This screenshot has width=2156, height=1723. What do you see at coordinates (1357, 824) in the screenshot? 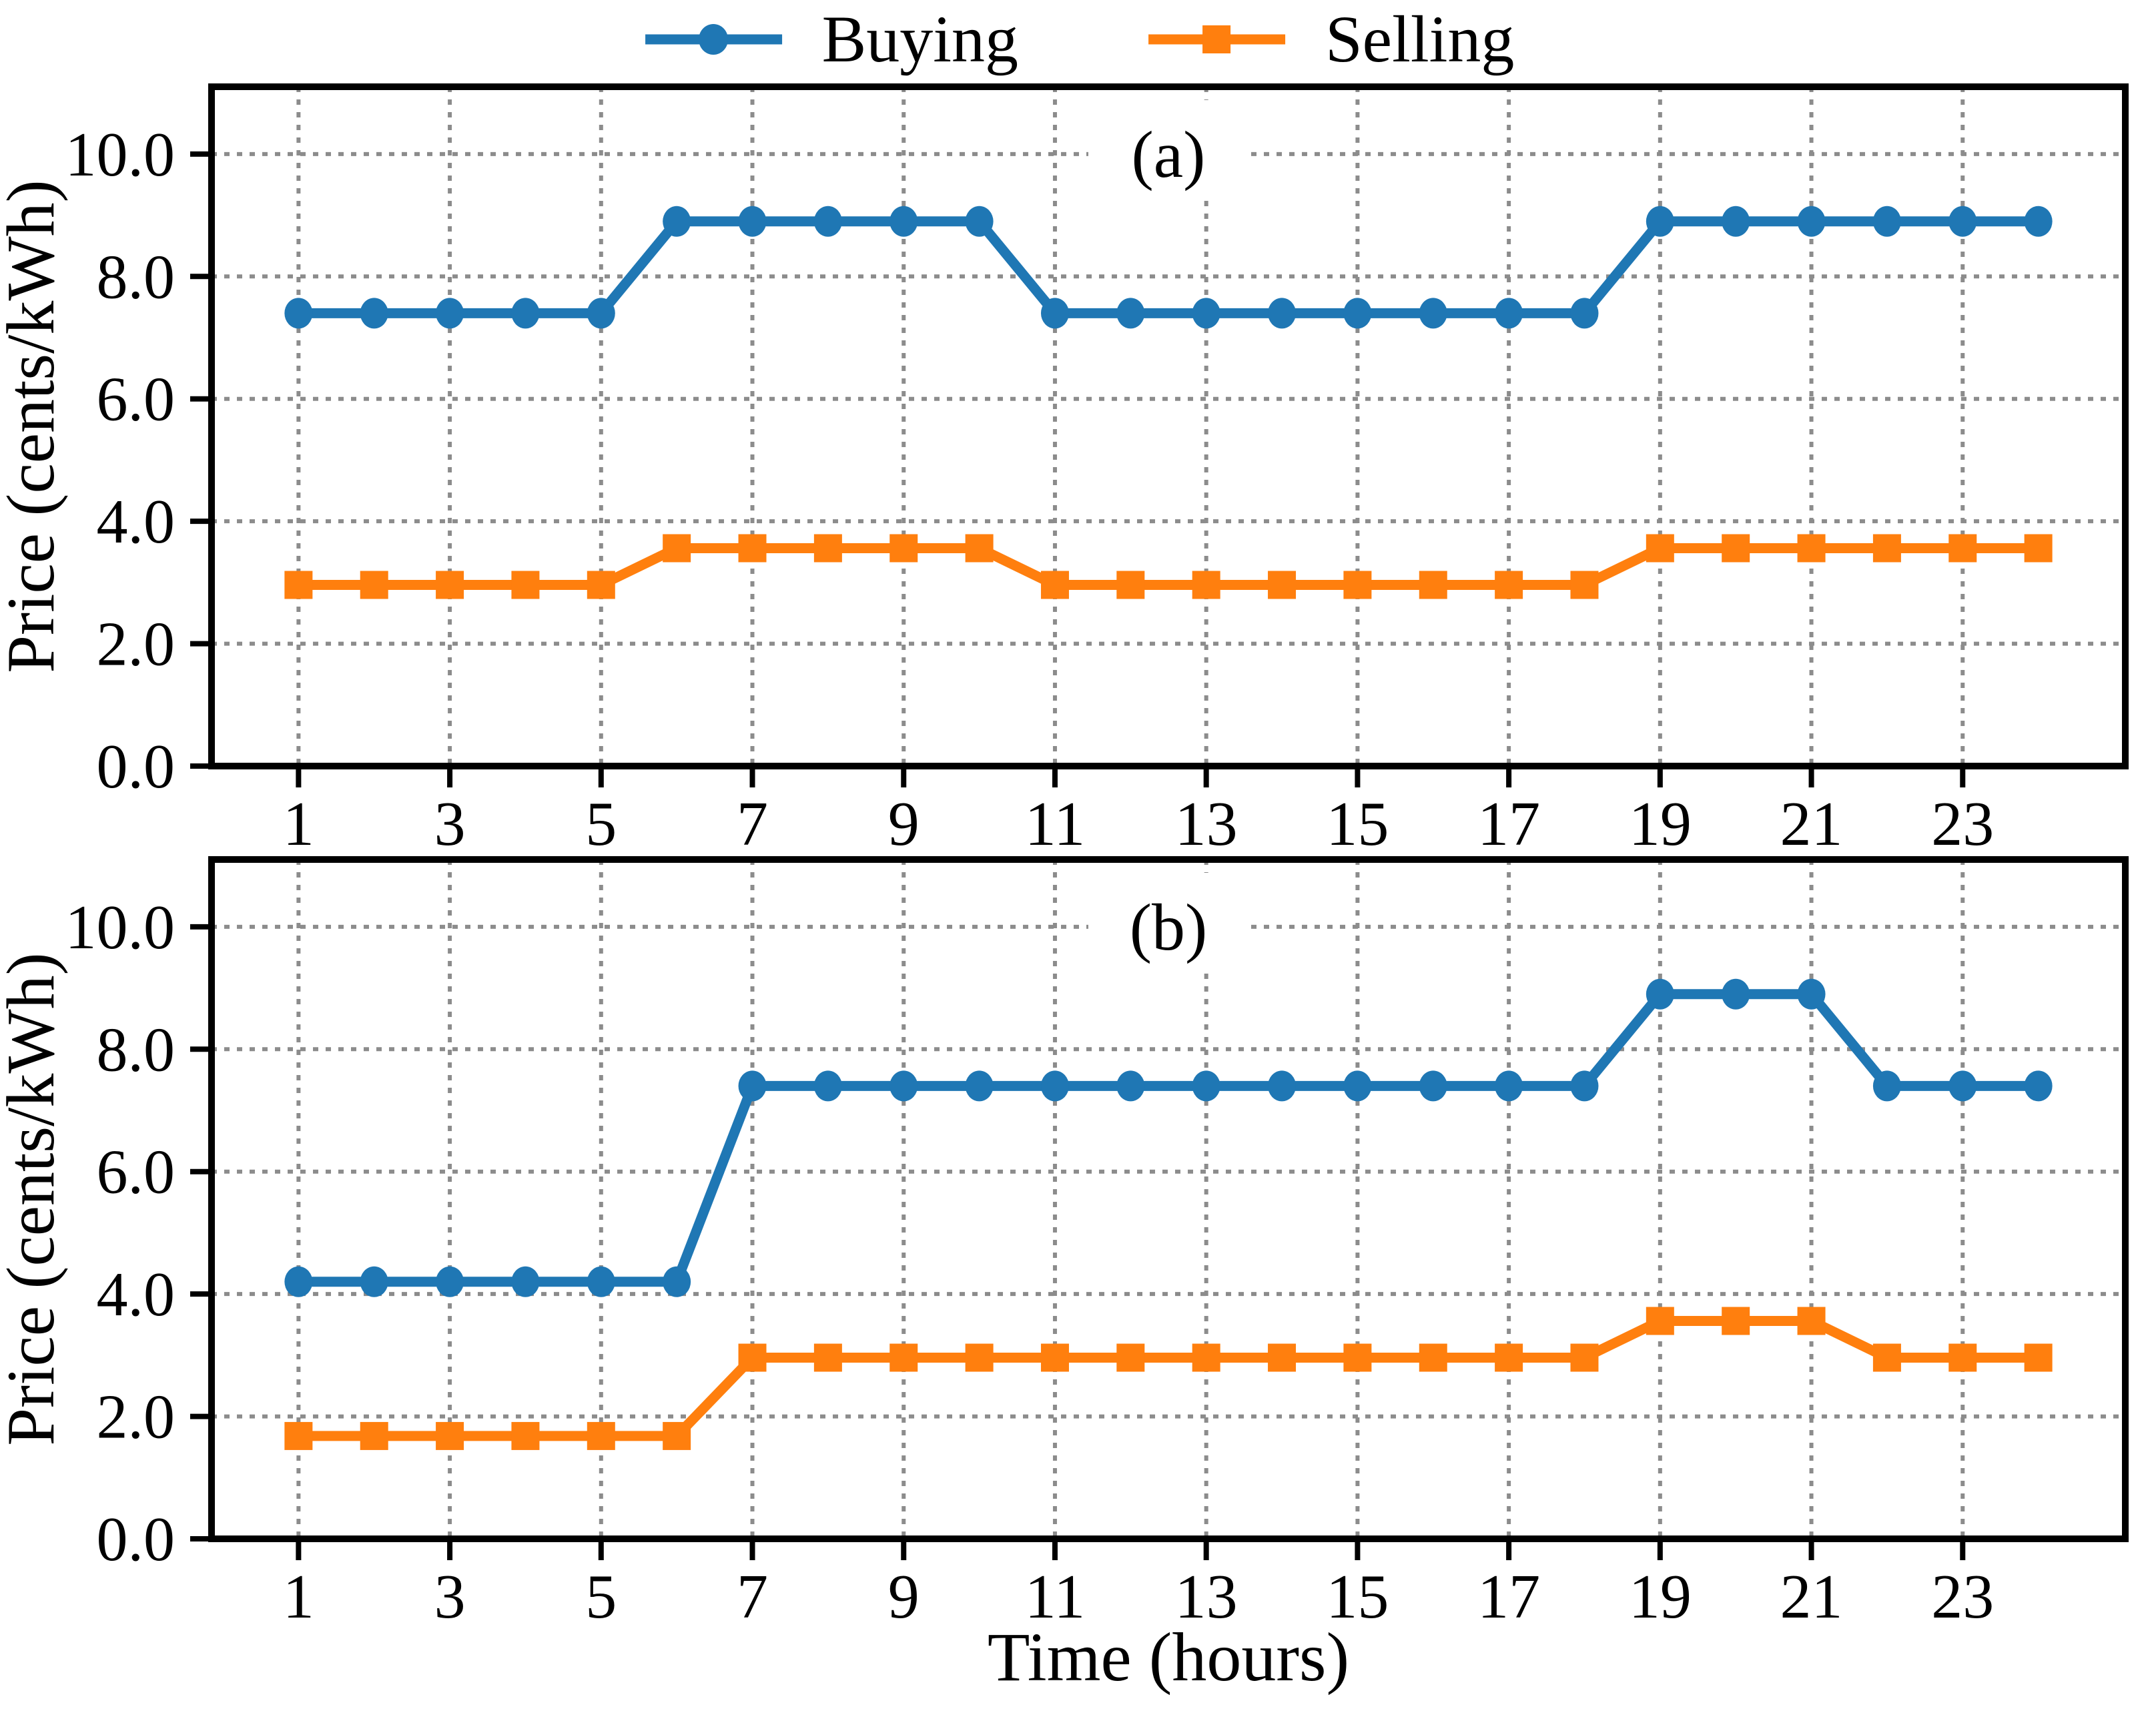
I see `x-tick-label: 15` at bounding box center [1357, 824].